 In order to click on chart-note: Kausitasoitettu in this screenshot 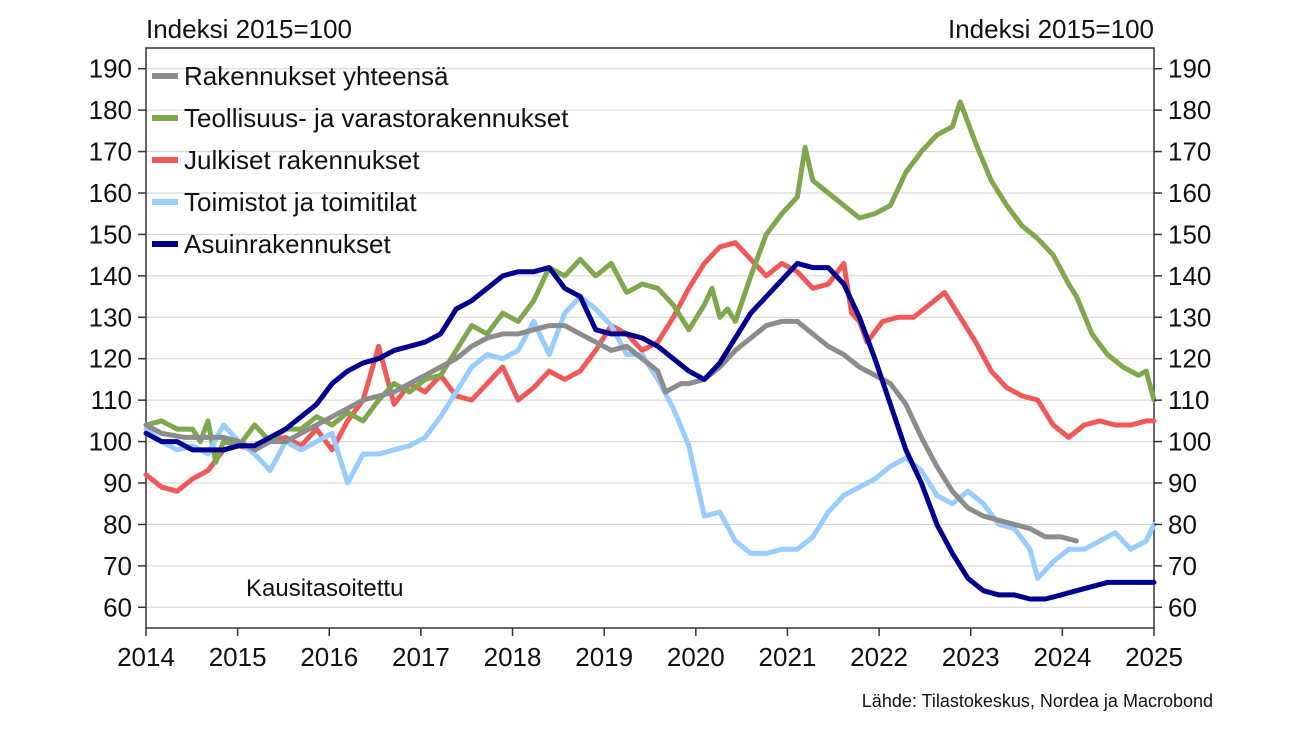, I will do `click(324, 588)`.